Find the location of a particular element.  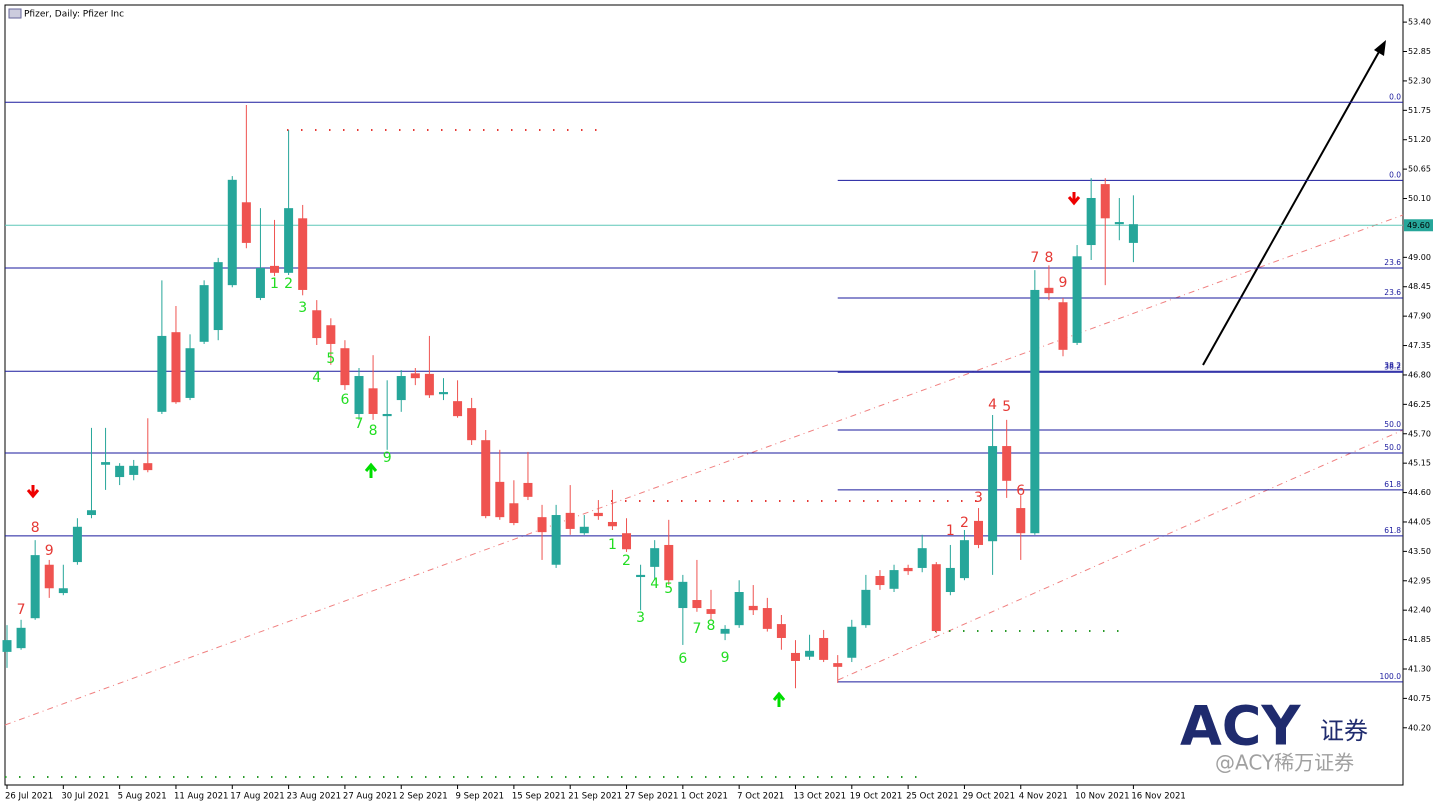

td-count: 7 is located at coordinates (359, 424).